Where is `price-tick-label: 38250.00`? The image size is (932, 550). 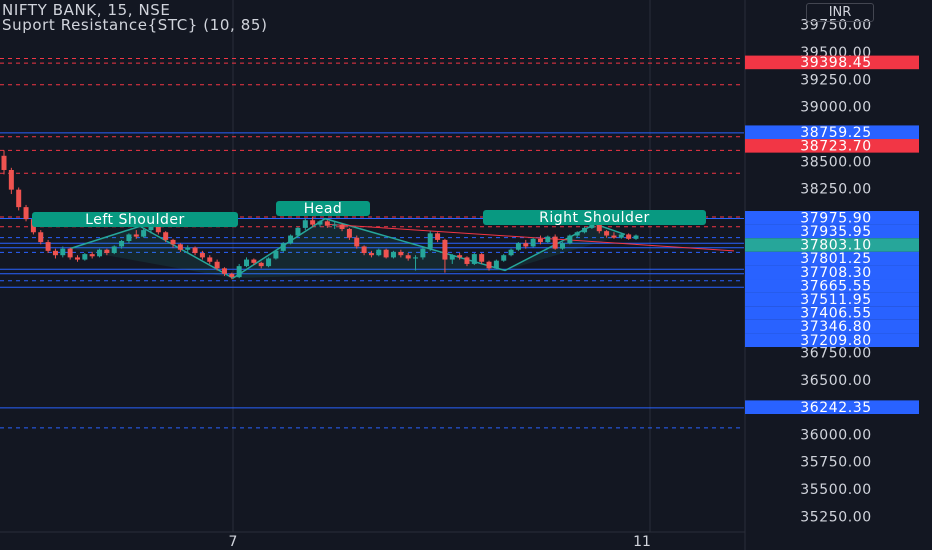 price-tick-label: 38250.00 is located at coordinates (836, 190).